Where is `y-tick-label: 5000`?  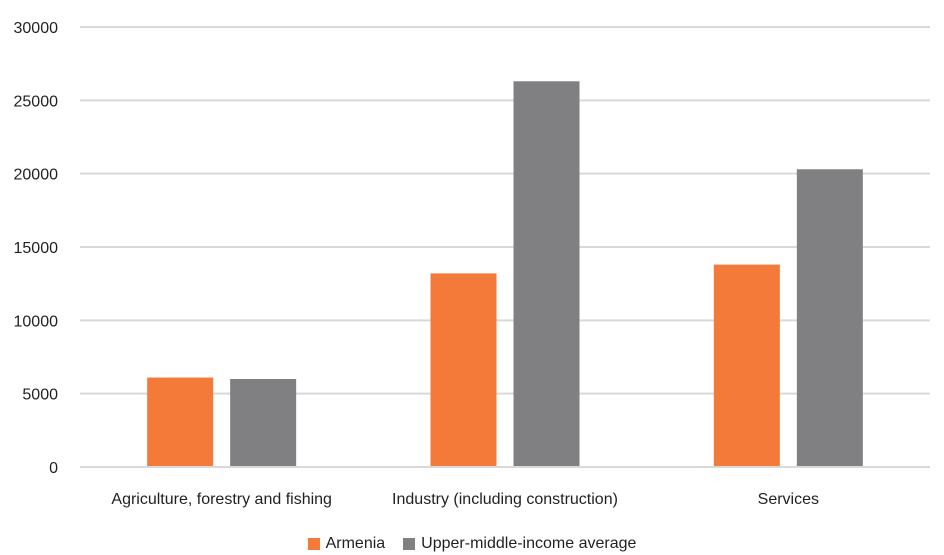
y-tick-label: 5000 is located at coordinates (40, 395).